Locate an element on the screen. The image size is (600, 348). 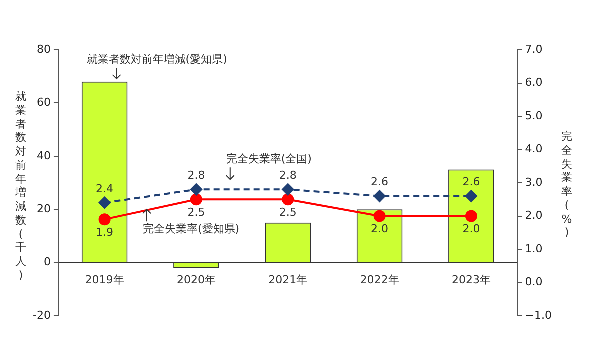
series-label: 就業者数対前年増減(愛知県) is located at coordinates (157, 59).